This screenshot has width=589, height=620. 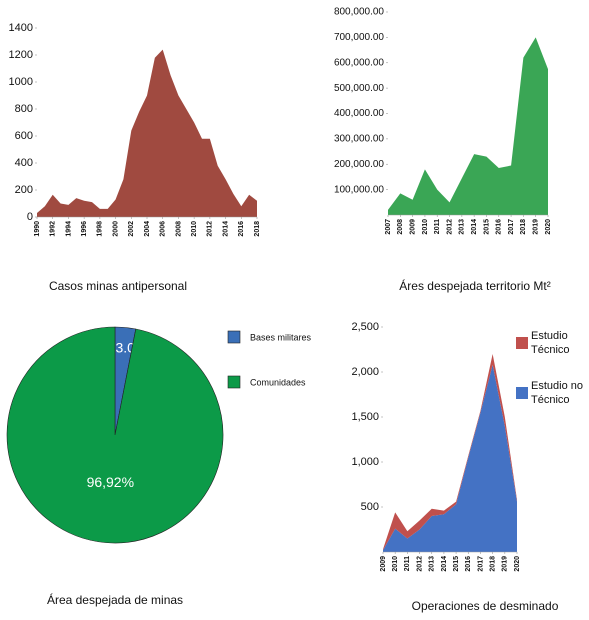 I want to click on x-tick-label: 2002, so click(x=131, y=229).